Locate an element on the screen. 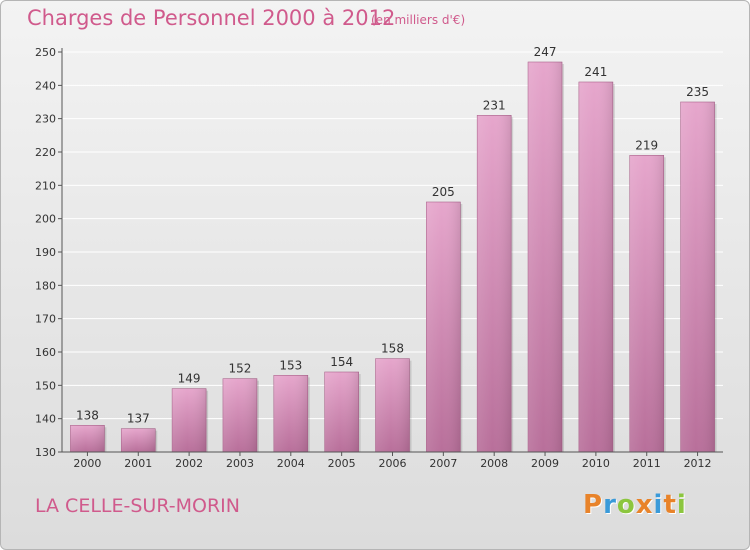 This screenshot has height=550, width=750. y-tick-label: 200 is located at coordinates (45, 219).